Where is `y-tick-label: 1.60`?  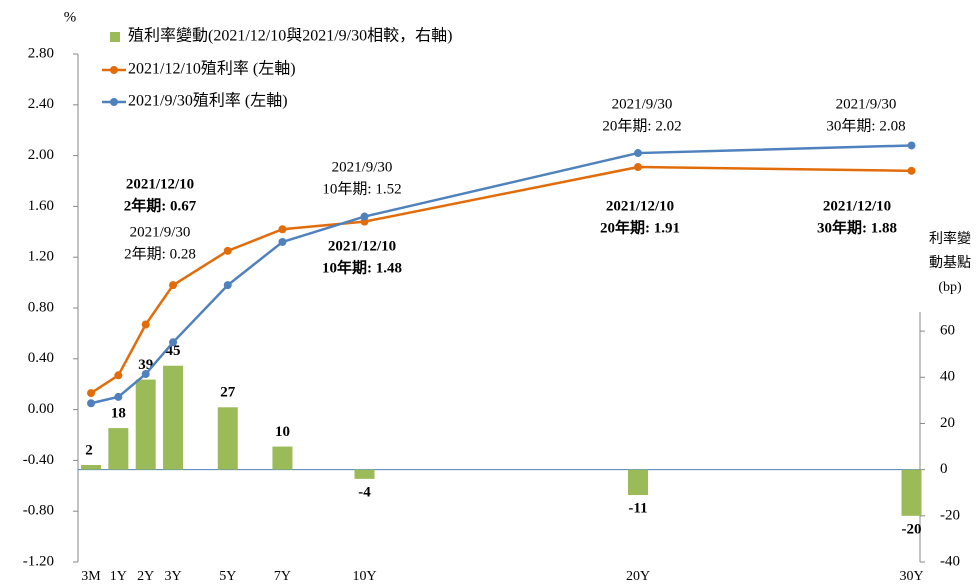
y-tick-label: 1.60 is located at coordinates (41, 206).